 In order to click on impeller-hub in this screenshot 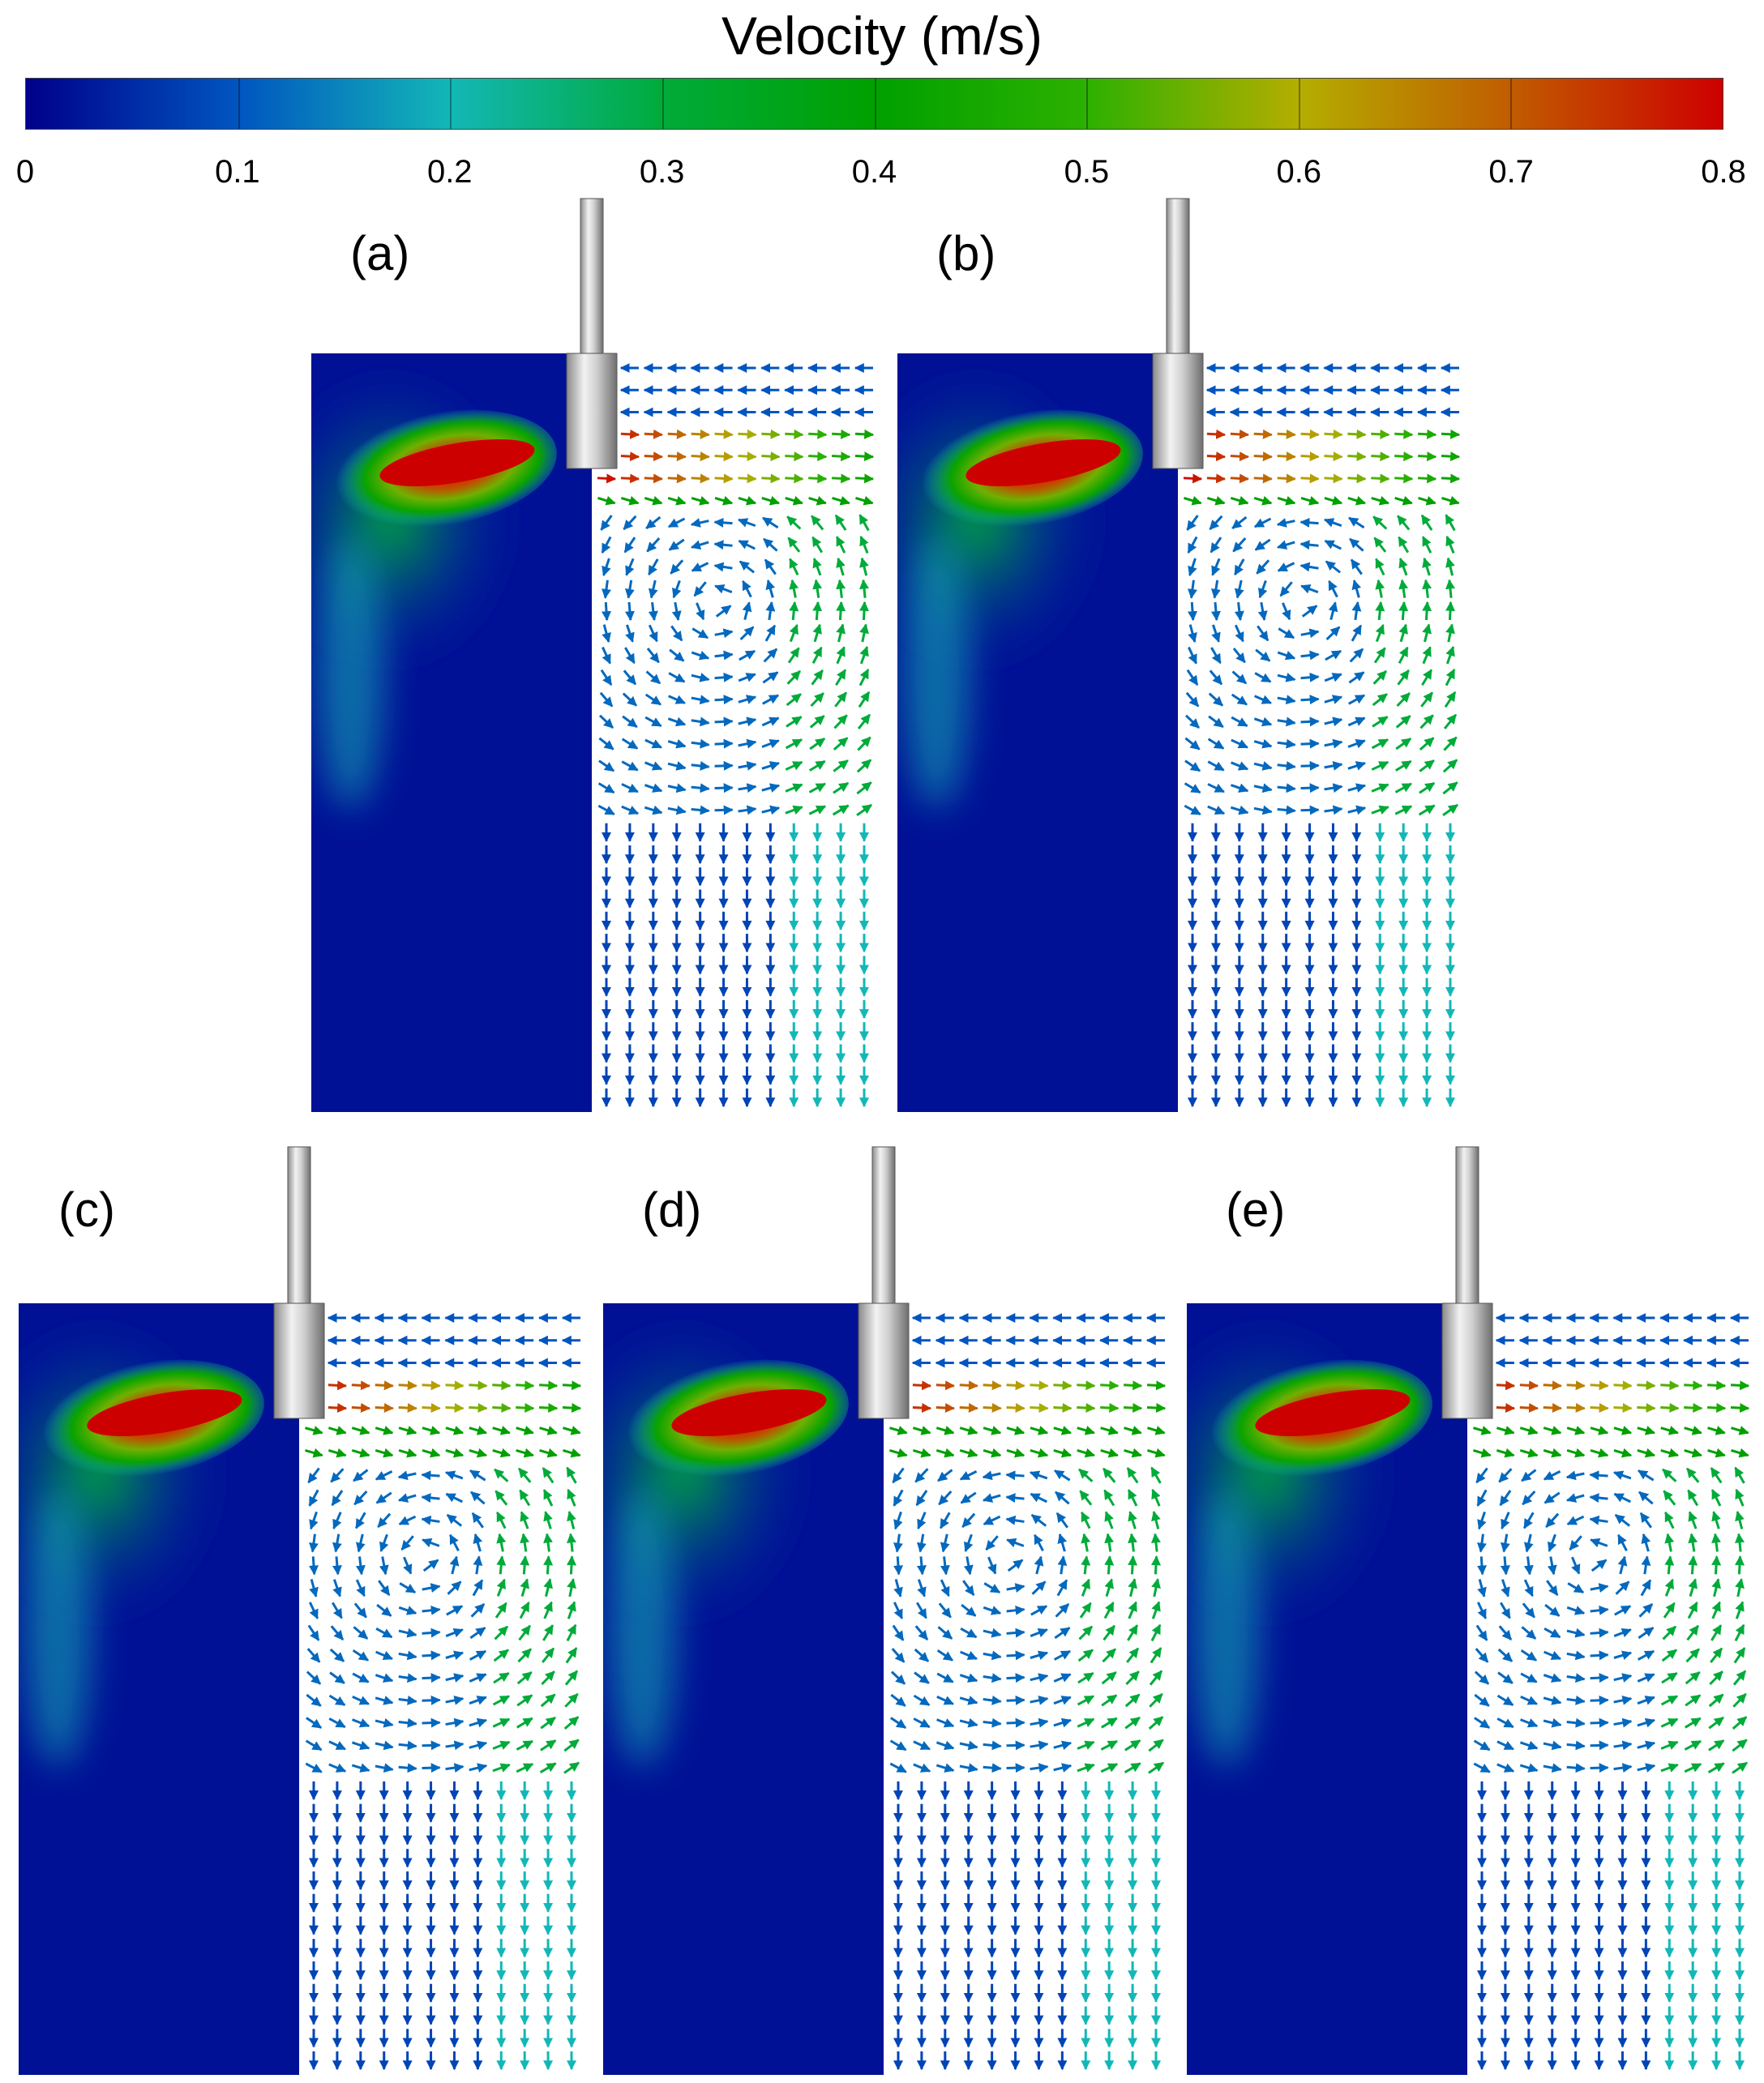, I will do `click(884, 1360)`.